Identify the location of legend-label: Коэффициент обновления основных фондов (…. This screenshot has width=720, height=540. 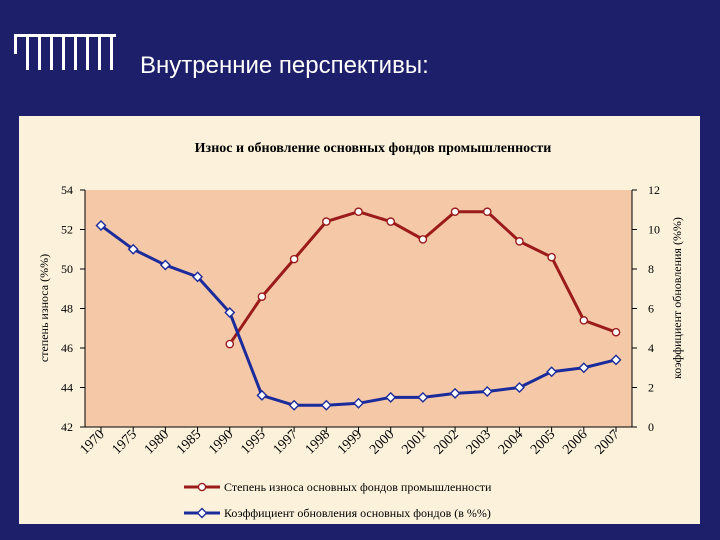
(357, 513).